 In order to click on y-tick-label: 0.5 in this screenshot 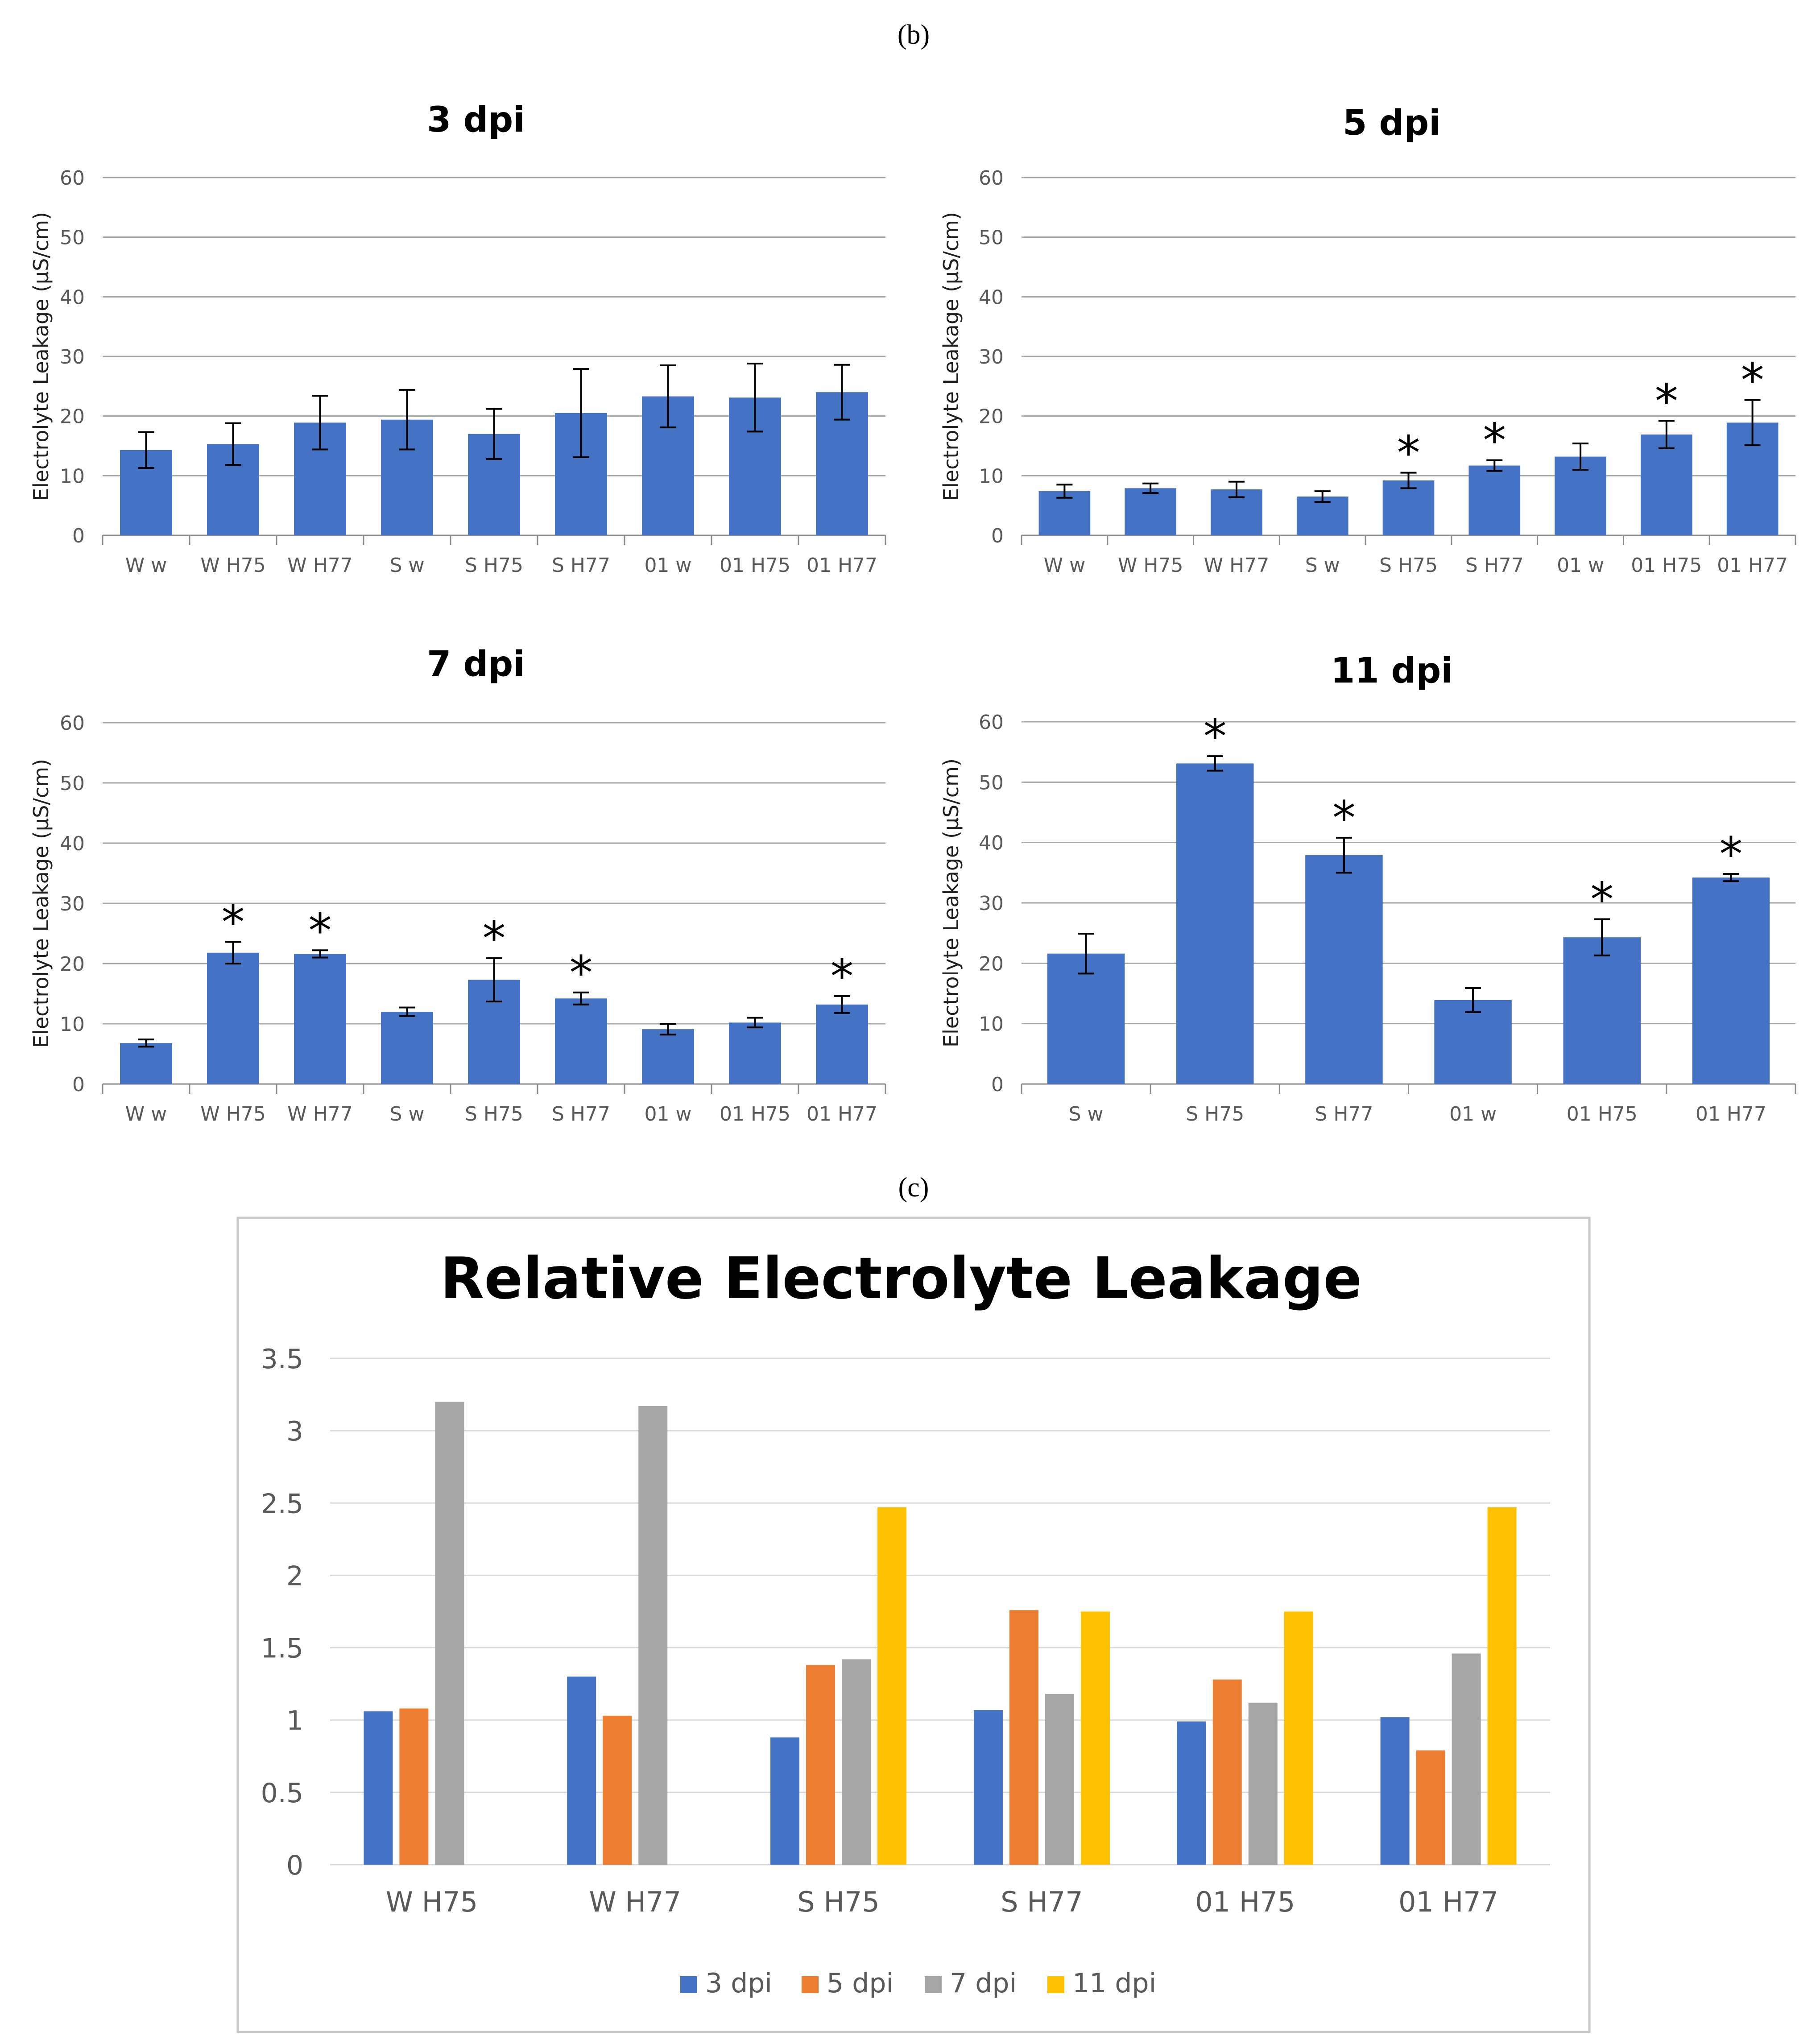, I will do `click(282, 1793)`.